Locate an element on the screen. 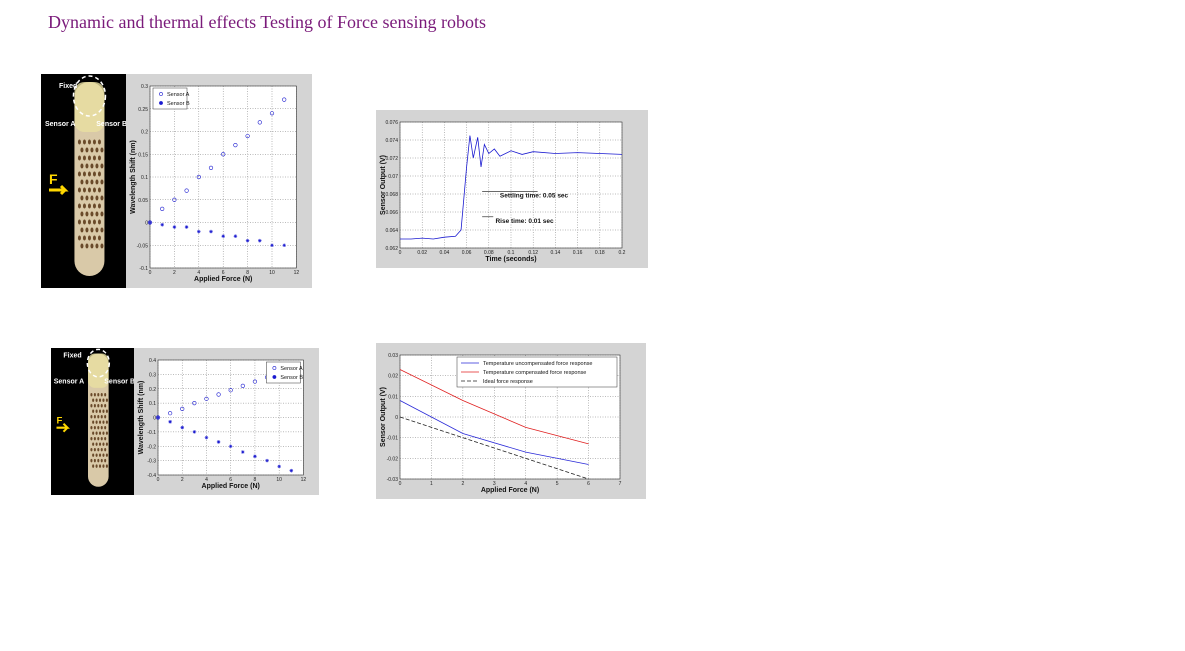 This screenshot has height=651, width=1185. x-tick-label: 5 is located at coordinates (557, 484).